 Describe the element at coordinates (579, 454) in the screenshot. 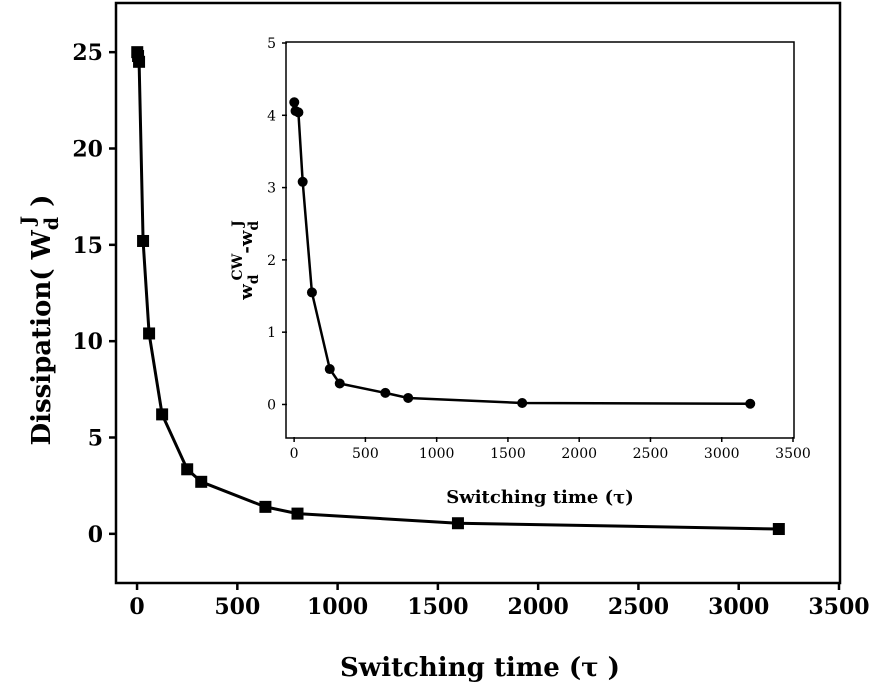

I see `inset-x-tick-label: 2000` at that location.